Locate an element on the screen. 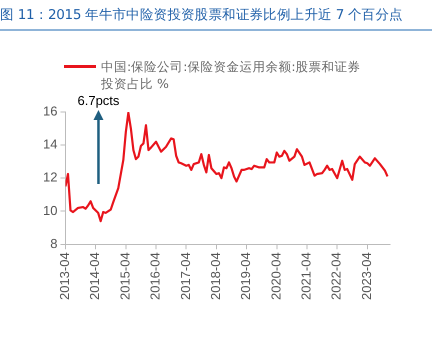  y-tick-label: 16 is located at coordinates (50, 111).